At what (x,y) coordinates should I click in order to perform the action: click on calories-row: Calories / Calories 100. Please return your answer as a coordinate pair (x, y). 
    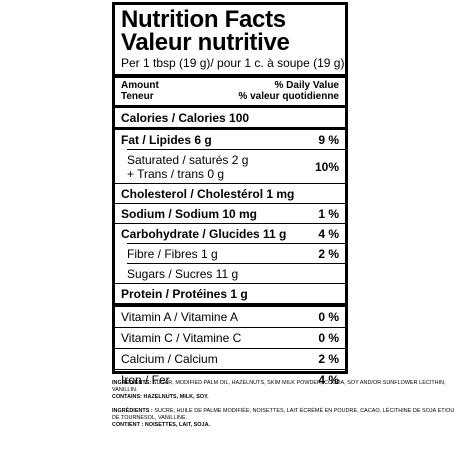
    Looking at the image, I should click on (230, 117).